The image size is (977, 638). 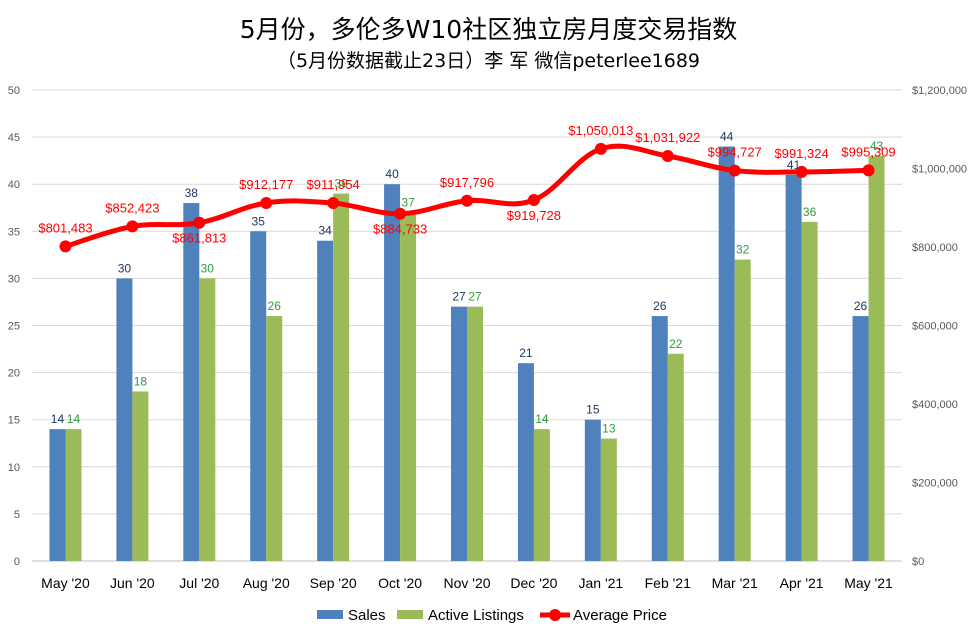 What do you see at coordinates (939, 91) in the screenshot?
I see `y-right-tick-label: $1,200,000` at bounding box center [939, 91].